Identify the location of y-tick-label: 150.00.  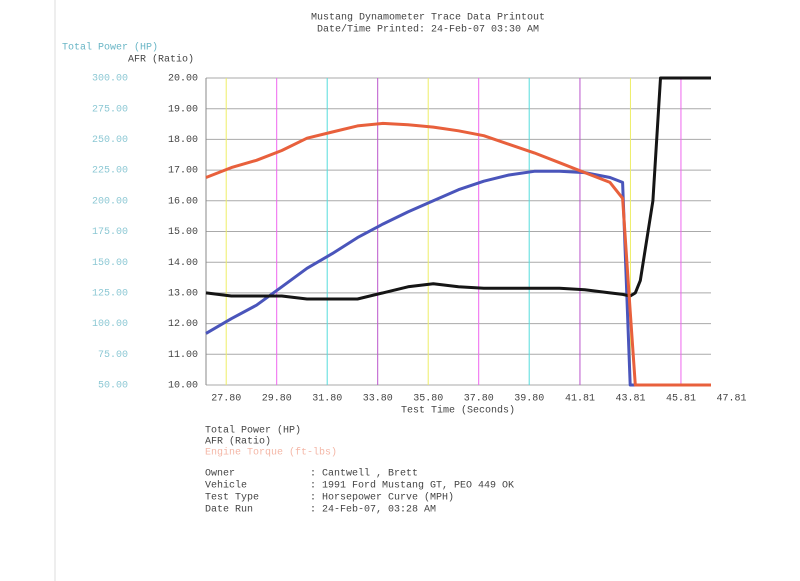
(110, 263).